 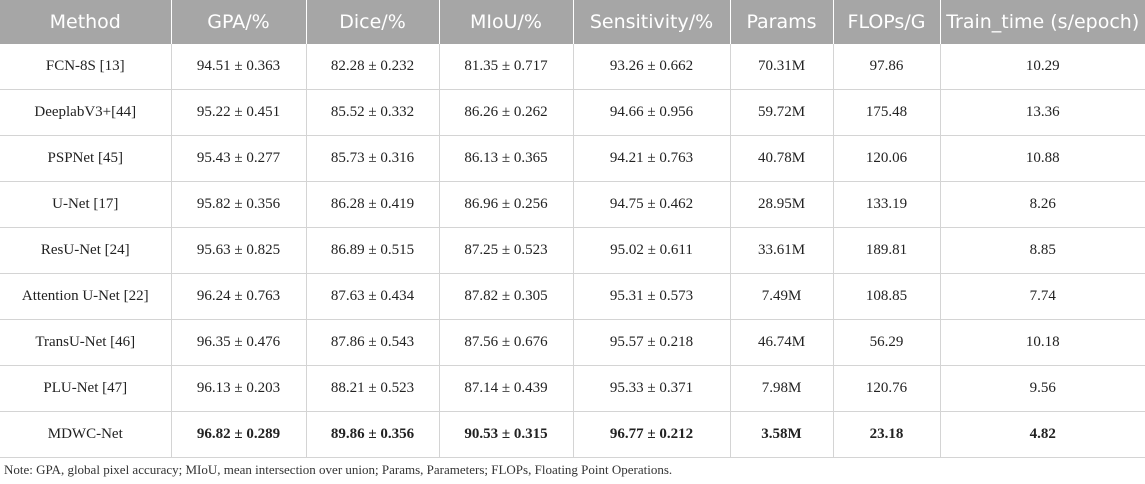 What do you see at coordinates (651, 112) in the screenshot?
I see `cell-sensitivity: 94.66 ± 0.956` at bounding box center [651, 112].